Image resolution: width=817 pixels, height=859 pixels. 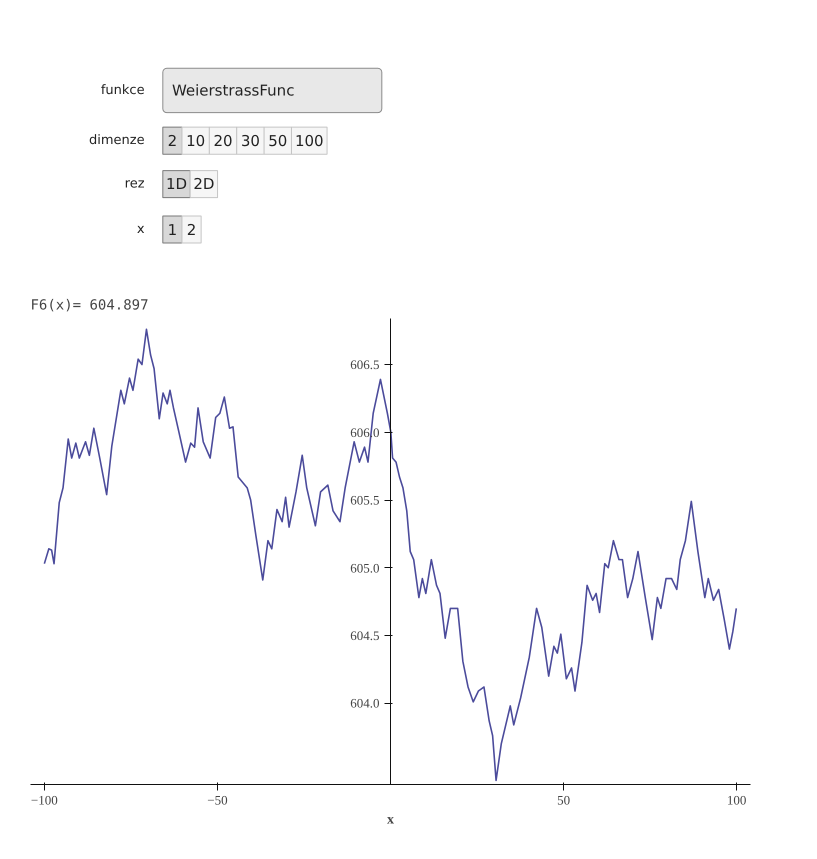 What do you see at coordinates (89, 306) in the screenshot?
I see `chart-title: F6(x)= 604.897` at bounding box center [89, 306].